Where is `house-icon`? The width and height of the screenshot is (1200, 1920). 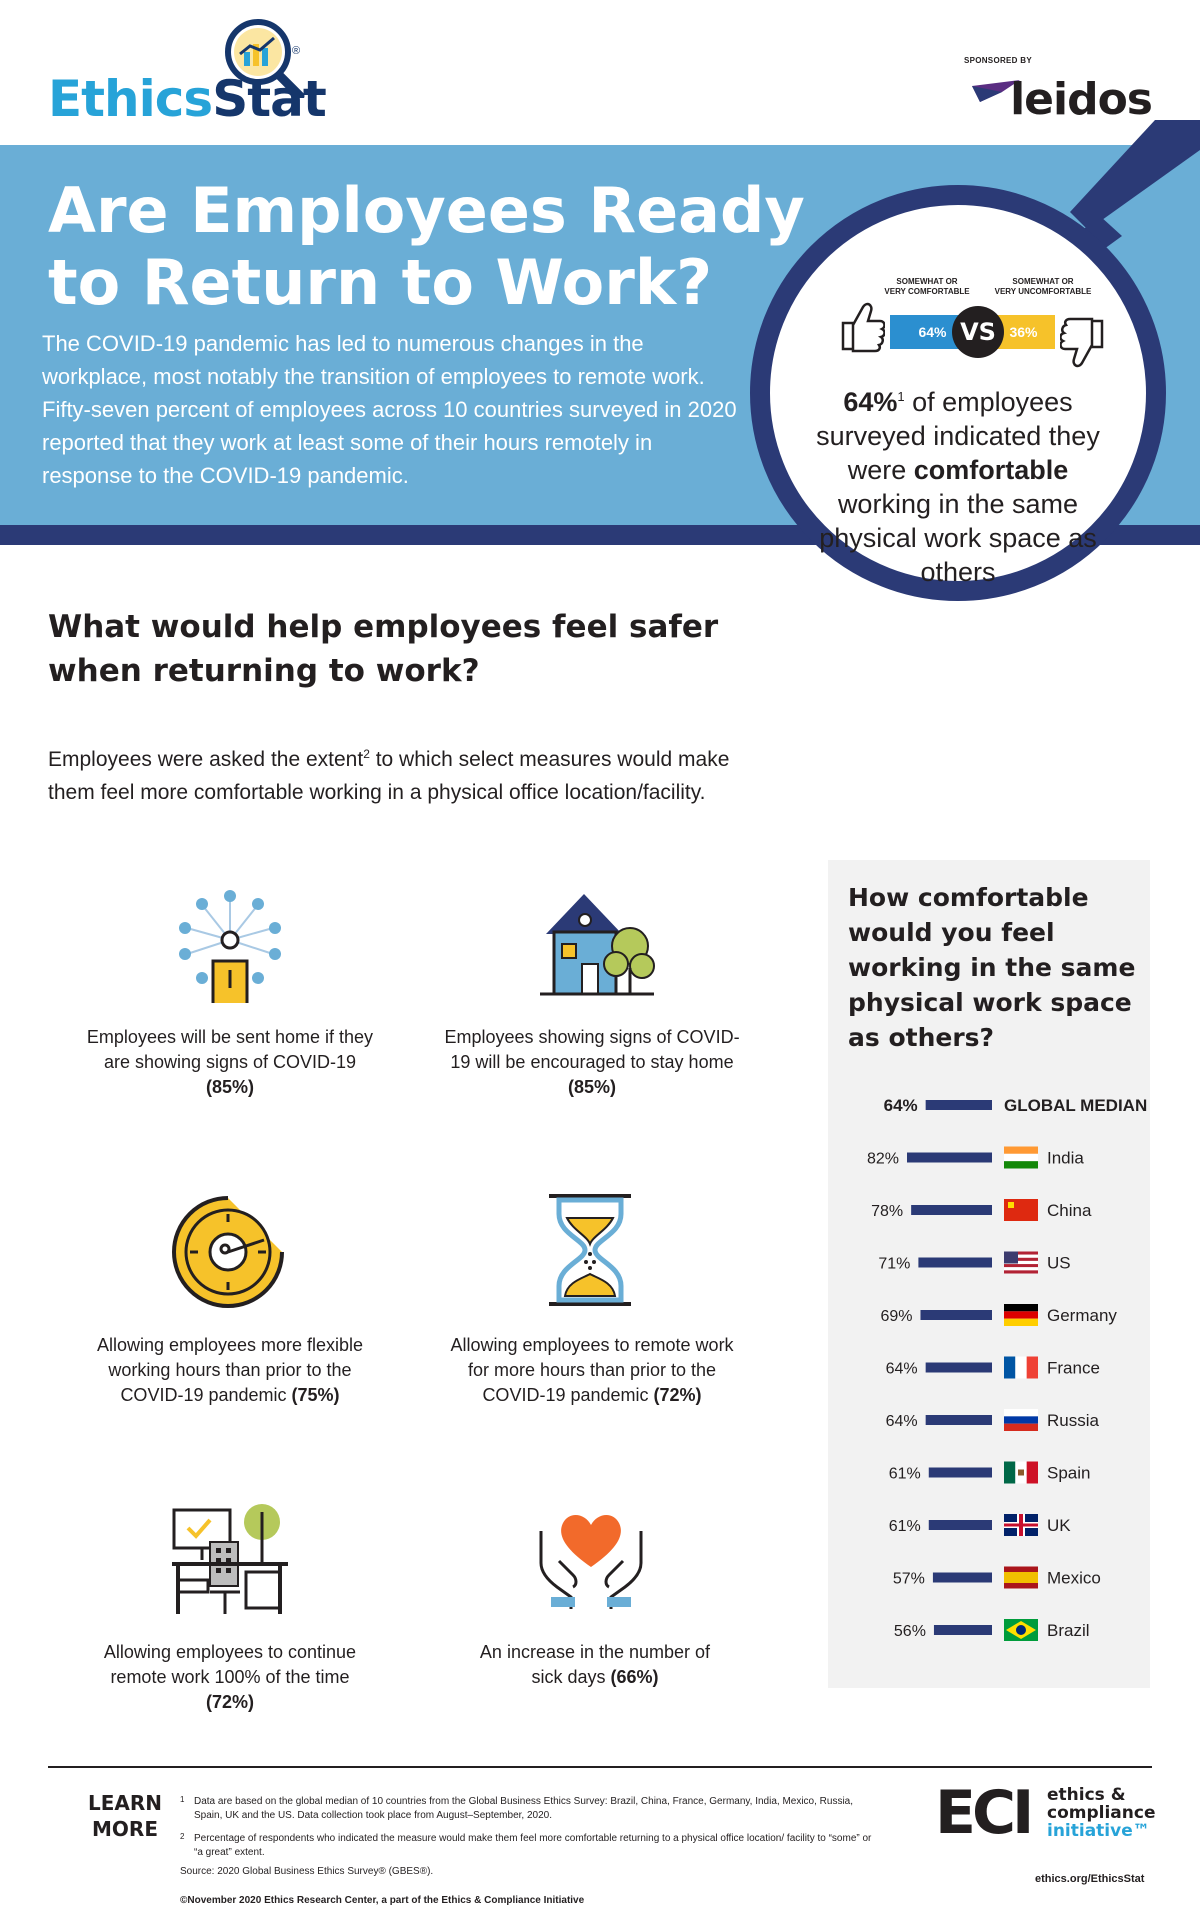 house-icon is located at coordinates (597, 945).